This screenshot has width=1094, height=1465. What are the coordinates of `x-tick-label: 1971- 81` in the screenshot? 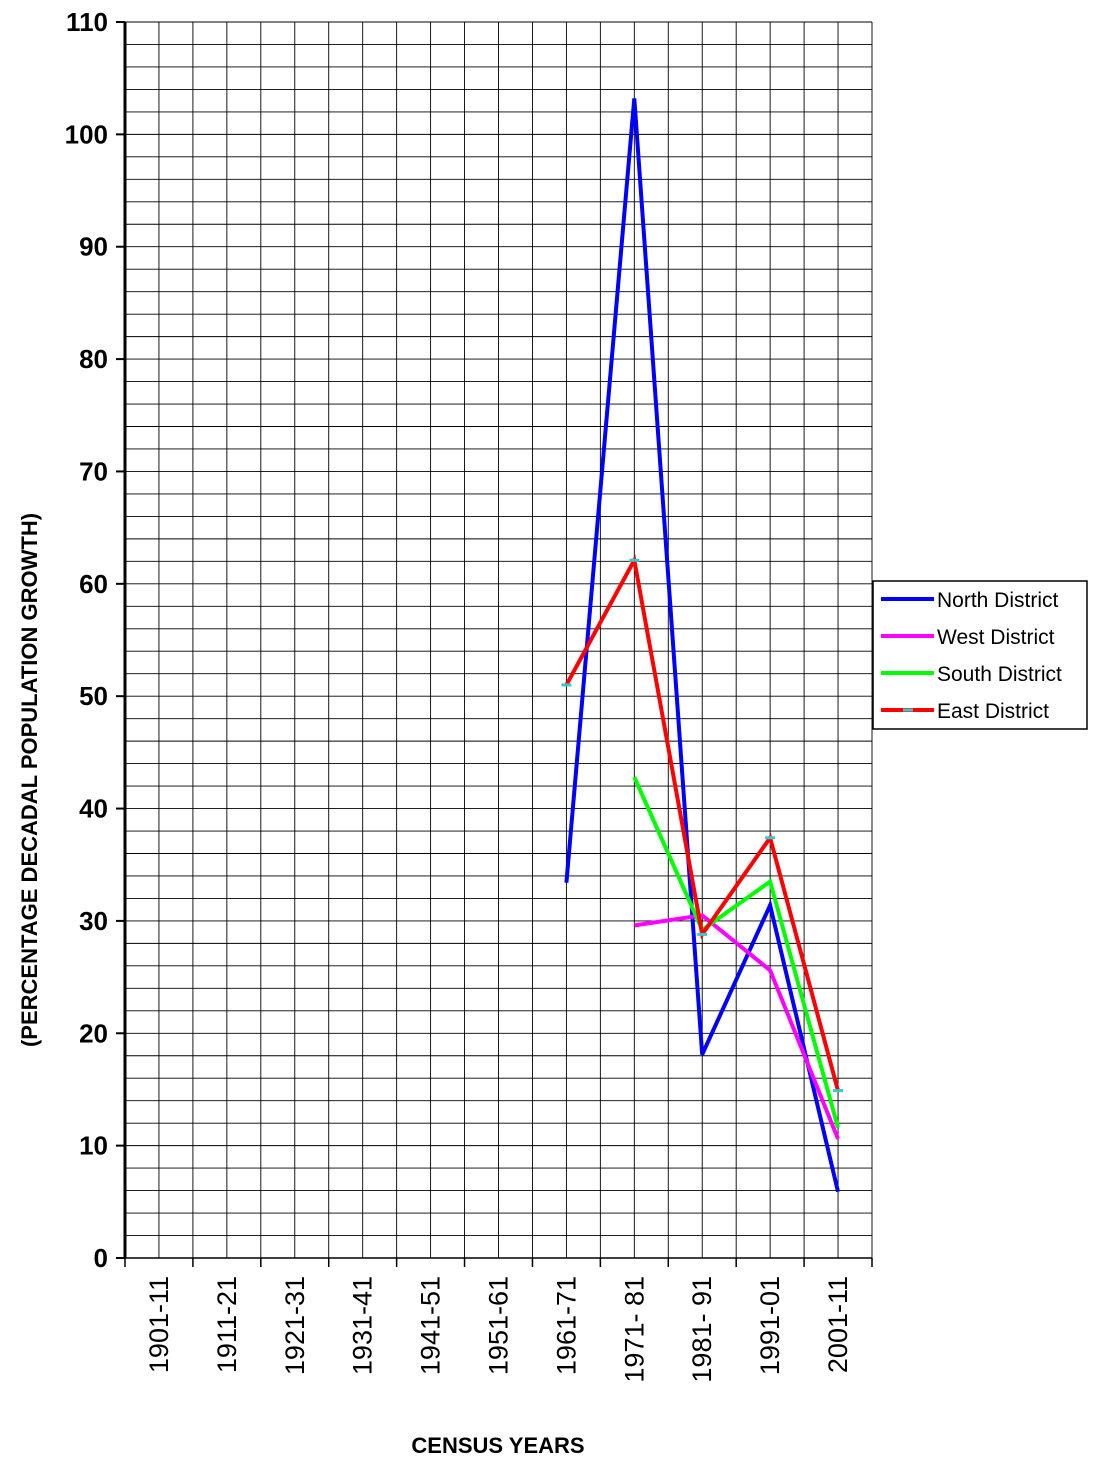 It's located at (634, 1329).